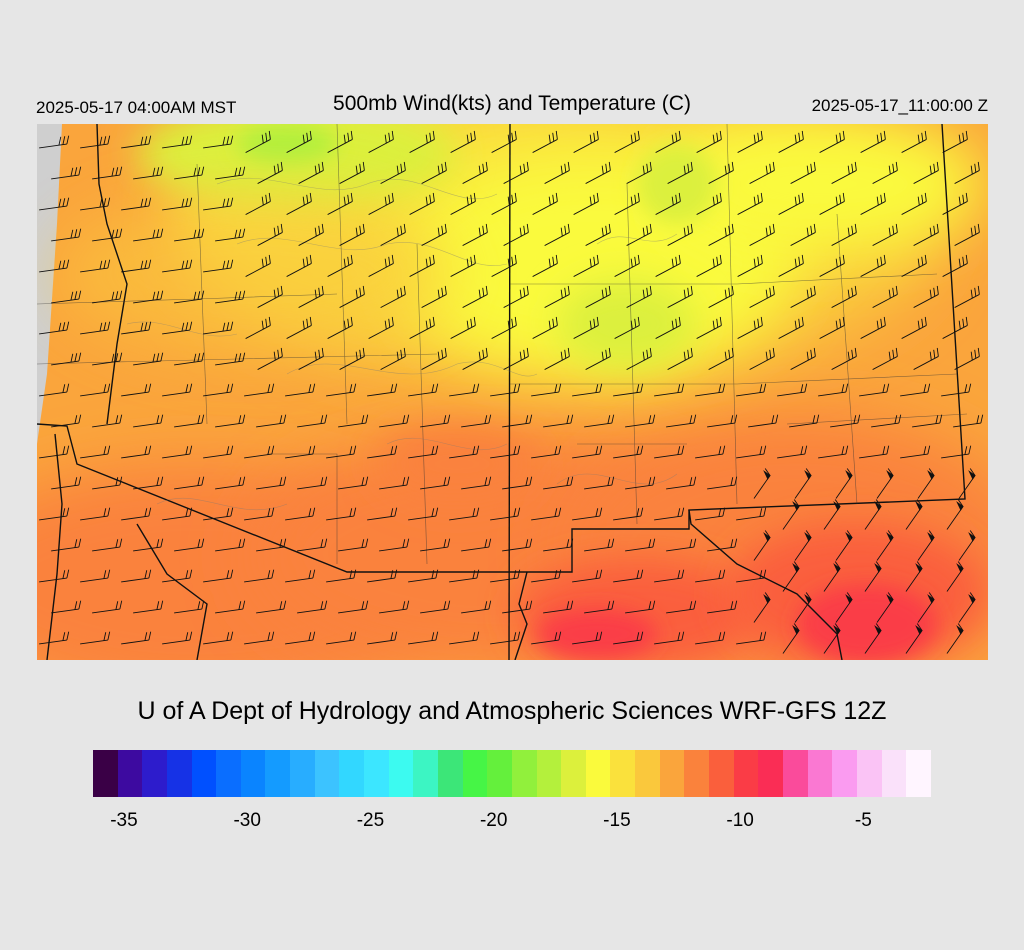 The image size is (1024, 950). Describe the element at coordinates (512, 103) in the screenshot. I see `map-title: 500mb Wind(kts) and Temperature (C)` at that location.